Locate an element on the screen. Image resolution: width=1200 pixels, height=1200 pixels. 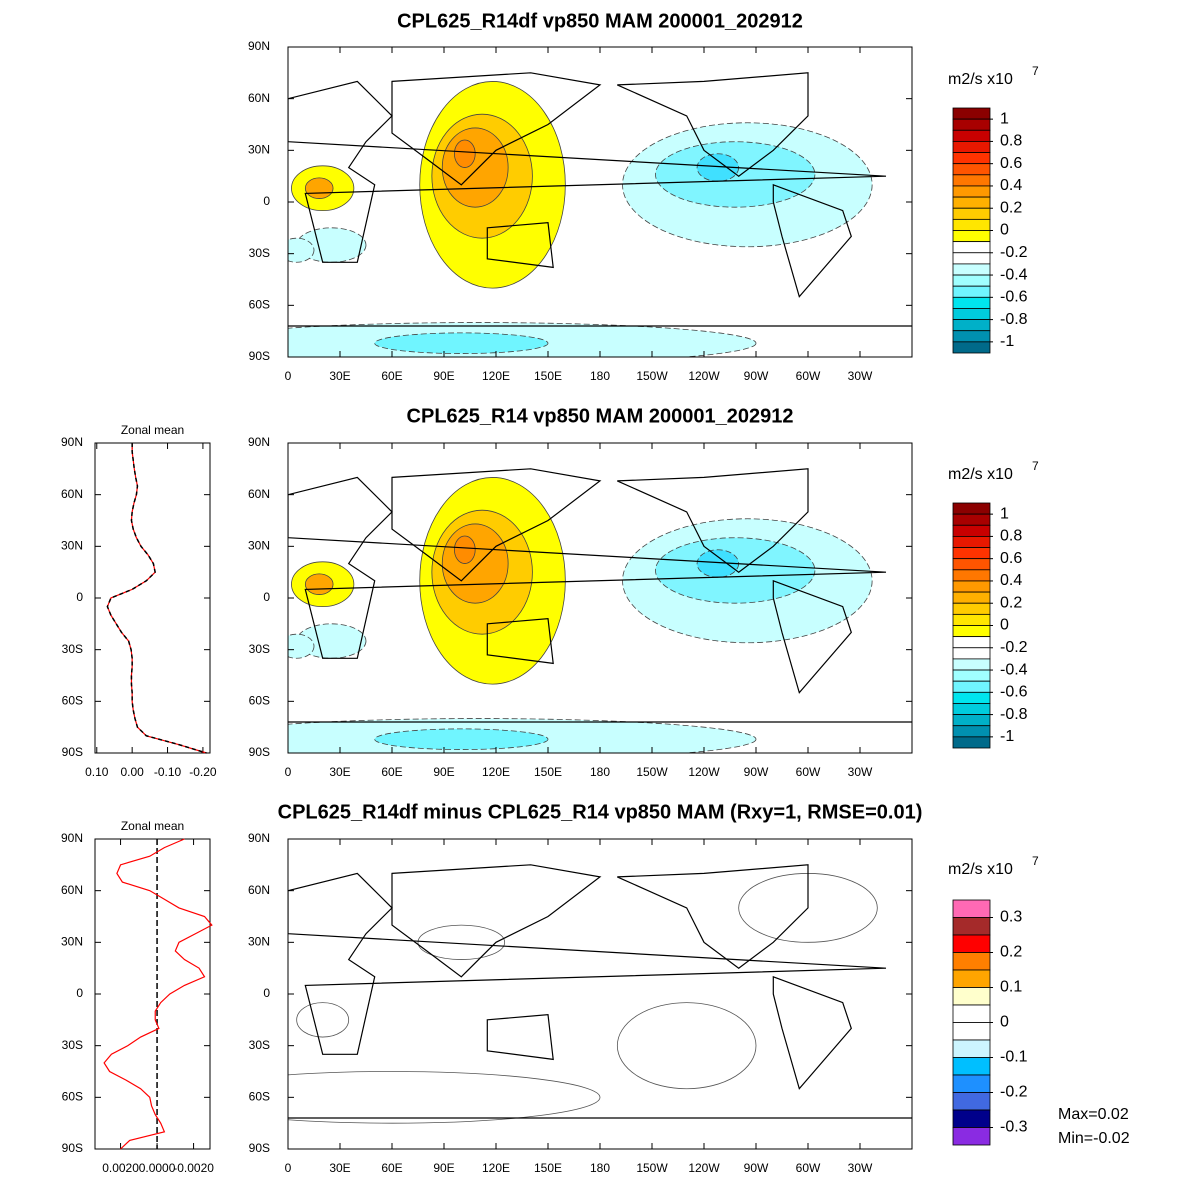
x-tick-label: 60W is located at coordinates (808, 772).